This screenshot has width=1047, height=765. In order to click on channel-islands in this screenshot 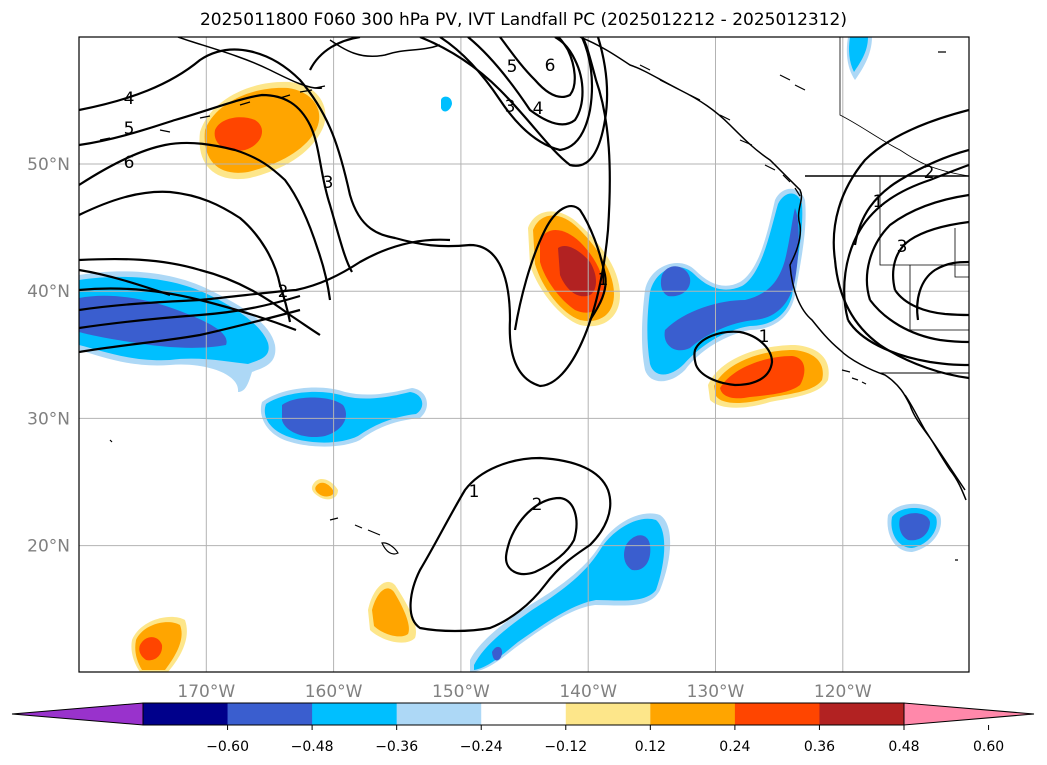, I will do `click(854, 377)`.